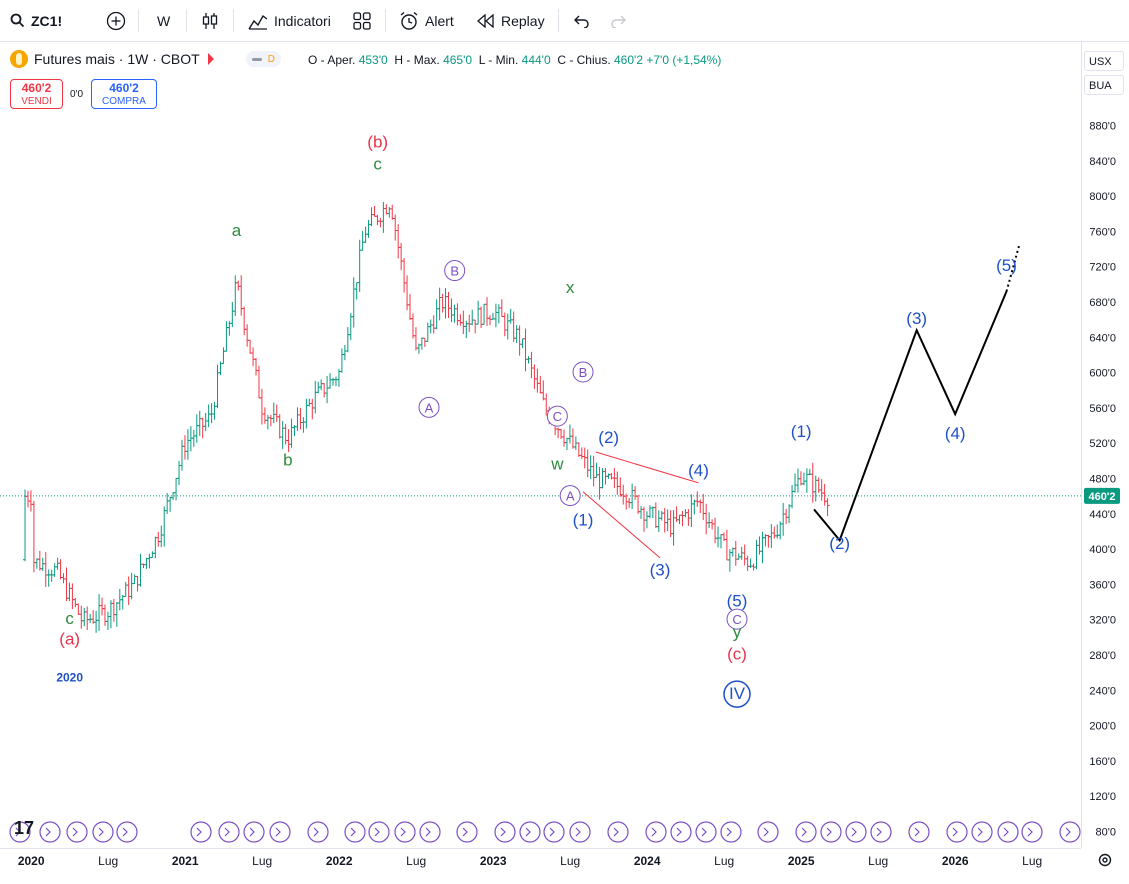  Describe the element at coordinates (1102, 127) in the screenshot. I see `price-tick: 880'0` at that location.